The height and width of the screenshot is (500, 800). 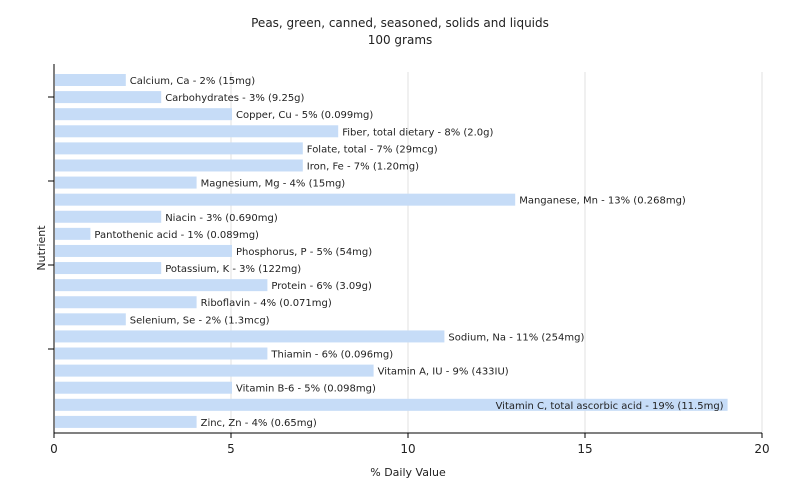 What do you see at coordinates (372, 149) in the screenshot?
I see `bar-label: Folate, total - 7% (29mcg)` at bounding box center [372, 149].